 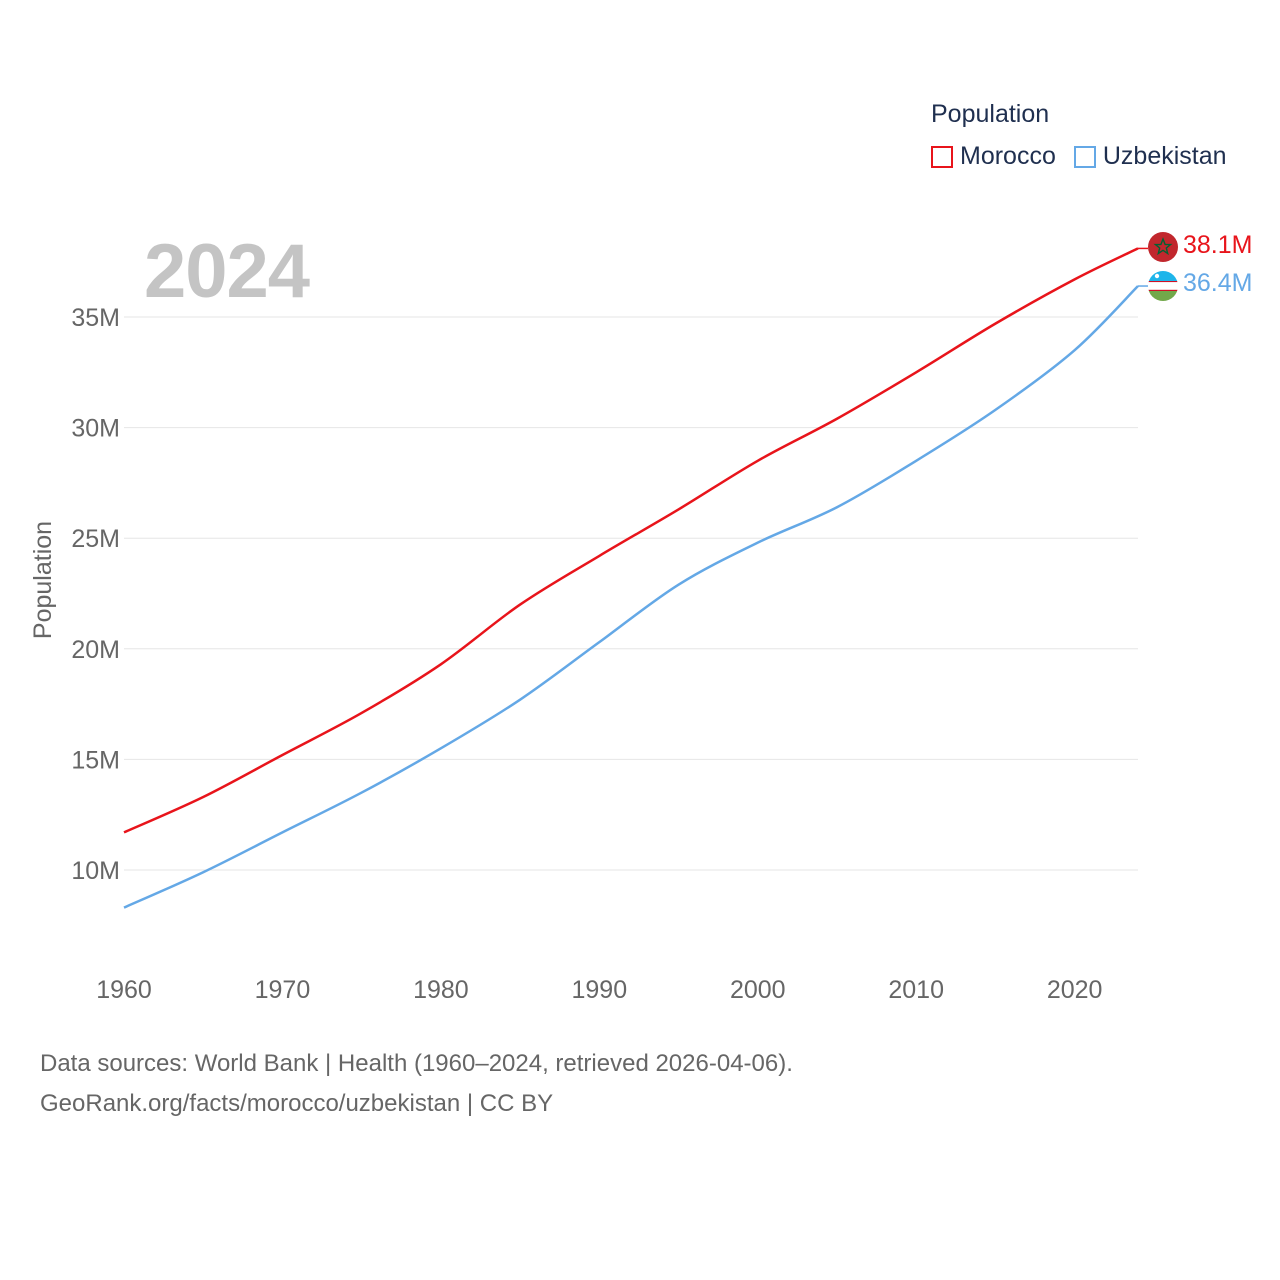 I want to click on x-tick-label: 1990, so click(x=600, y=990).